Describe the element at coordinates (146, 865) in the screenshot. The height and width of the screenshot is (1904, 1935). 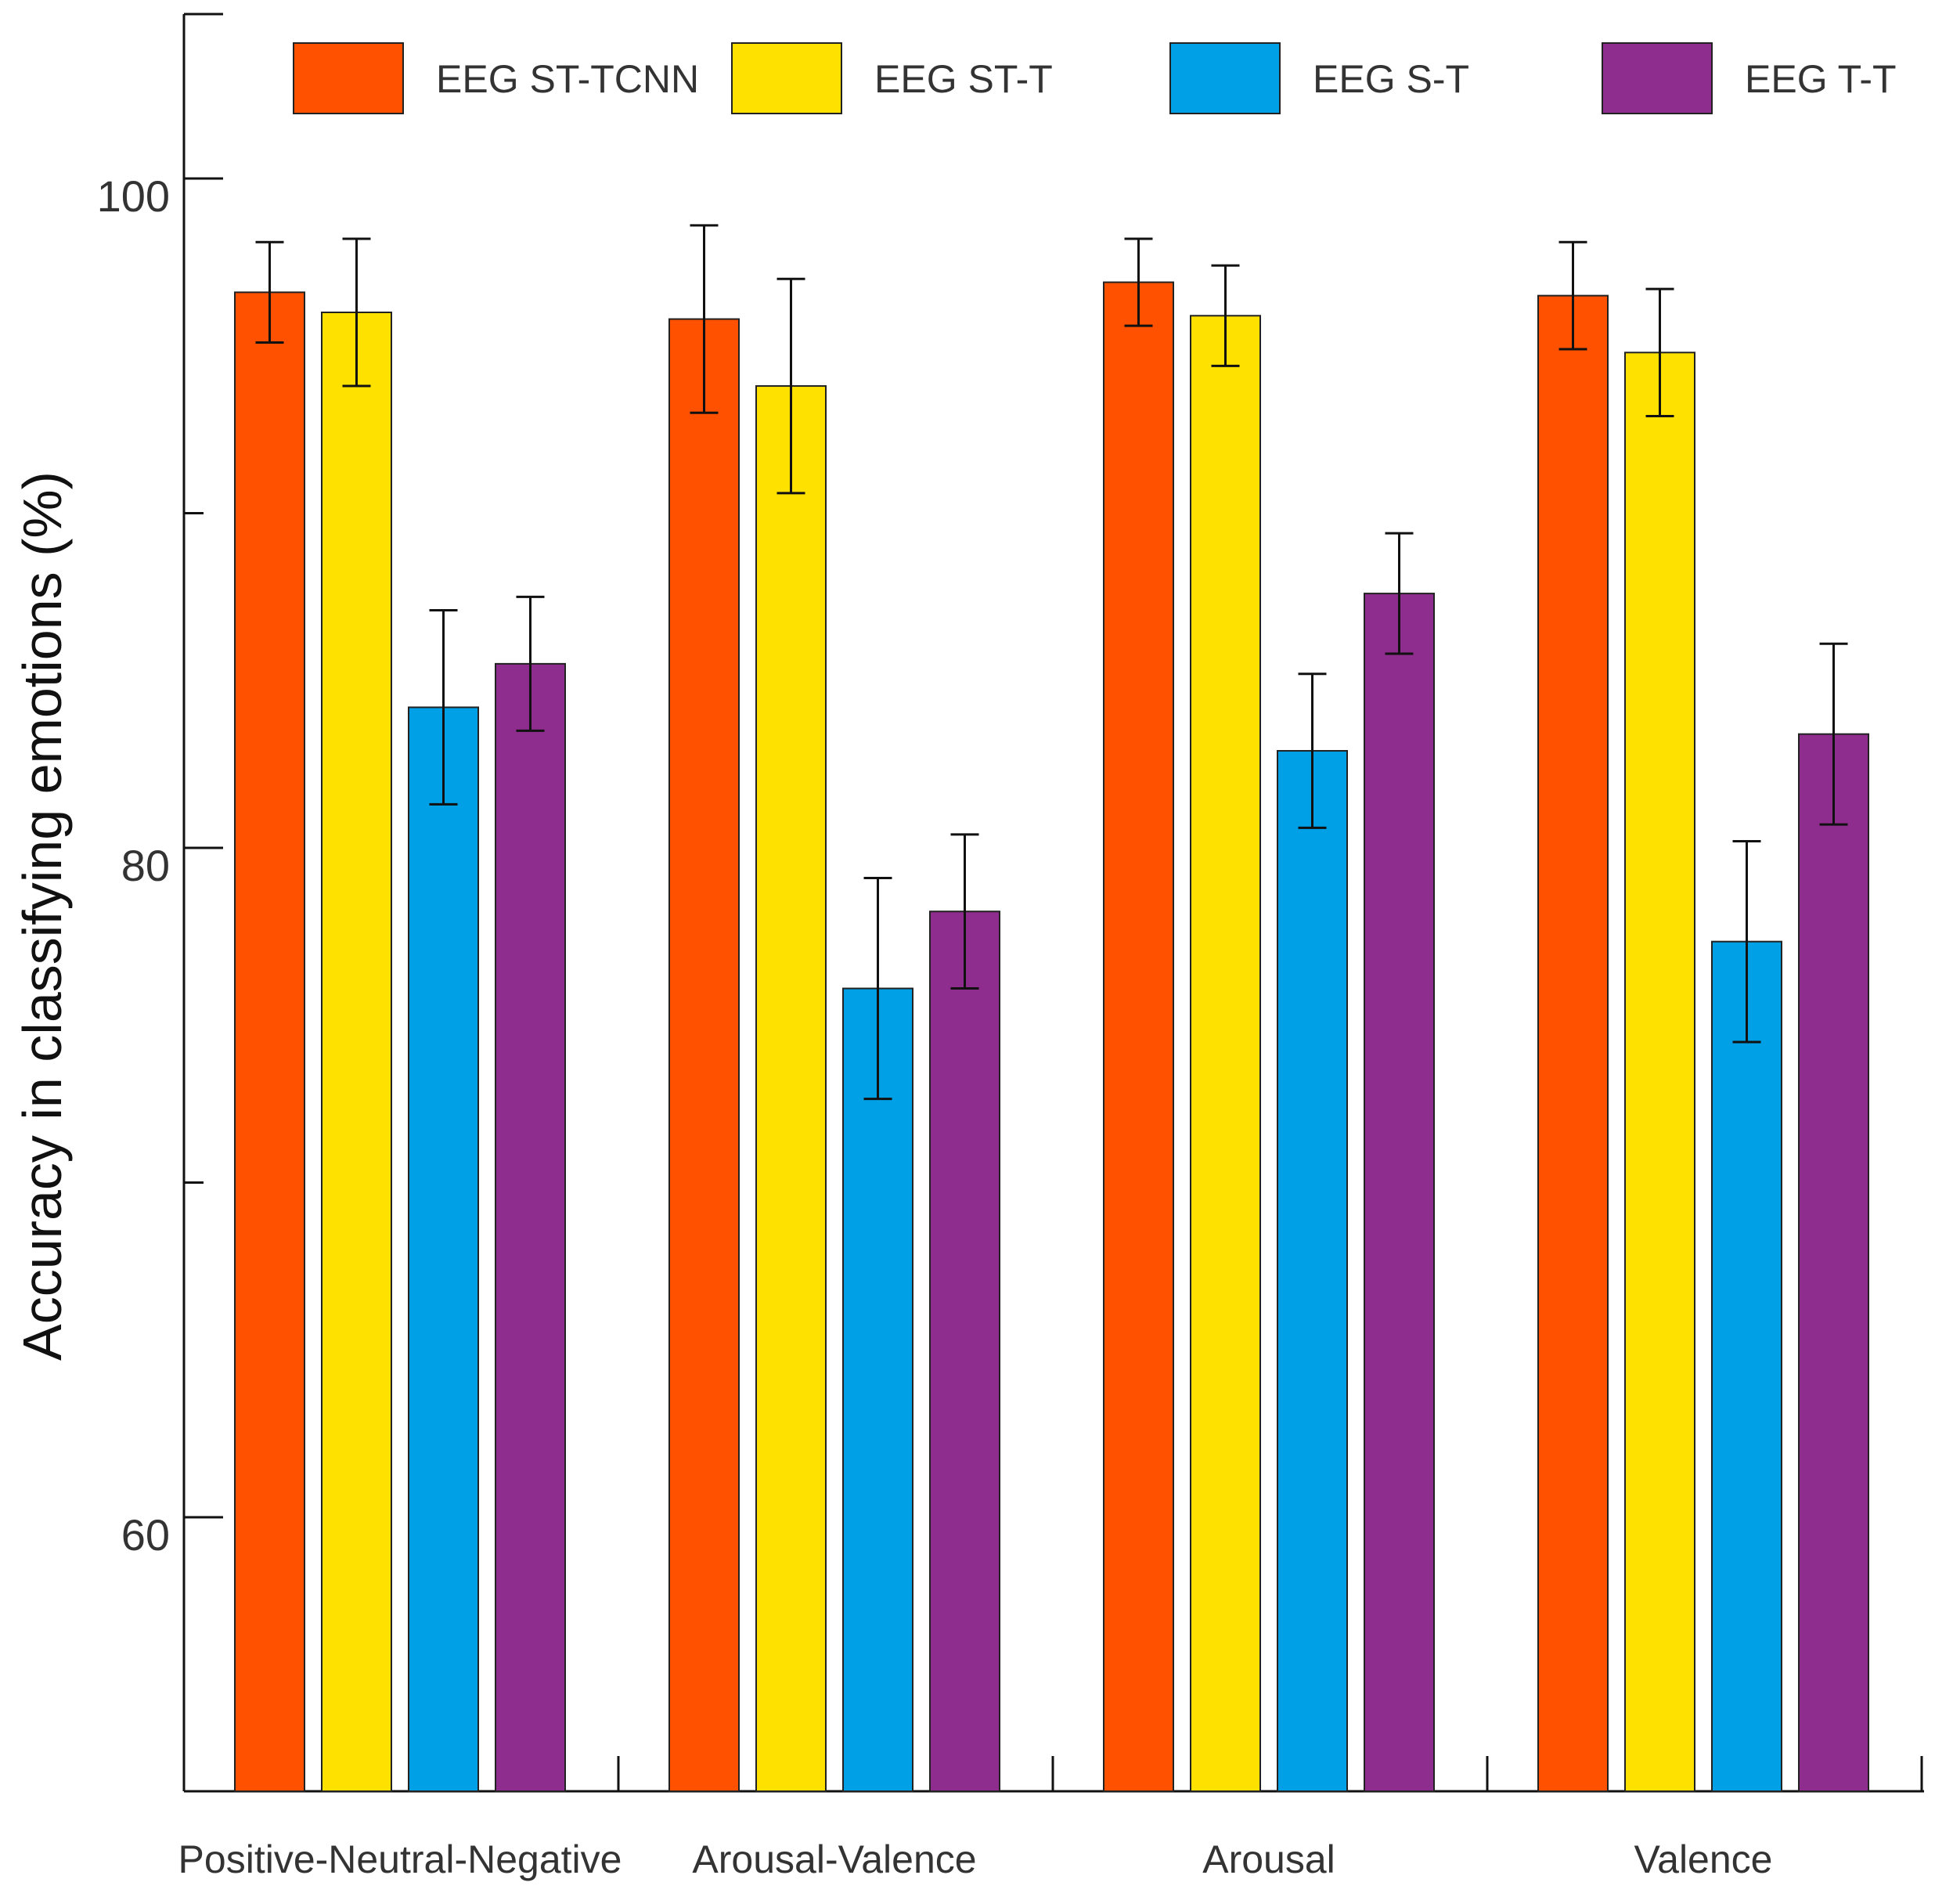
I see `y-tick-label-80: 80` at that location.